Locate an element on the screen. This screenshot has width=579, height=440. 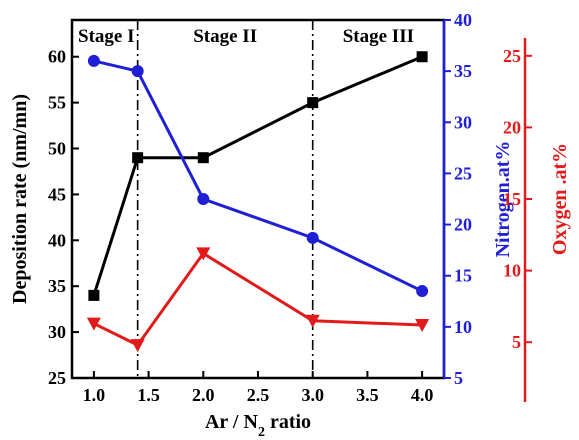
nitrogen-tick-label: 30 is located at coordinates (463, 122).